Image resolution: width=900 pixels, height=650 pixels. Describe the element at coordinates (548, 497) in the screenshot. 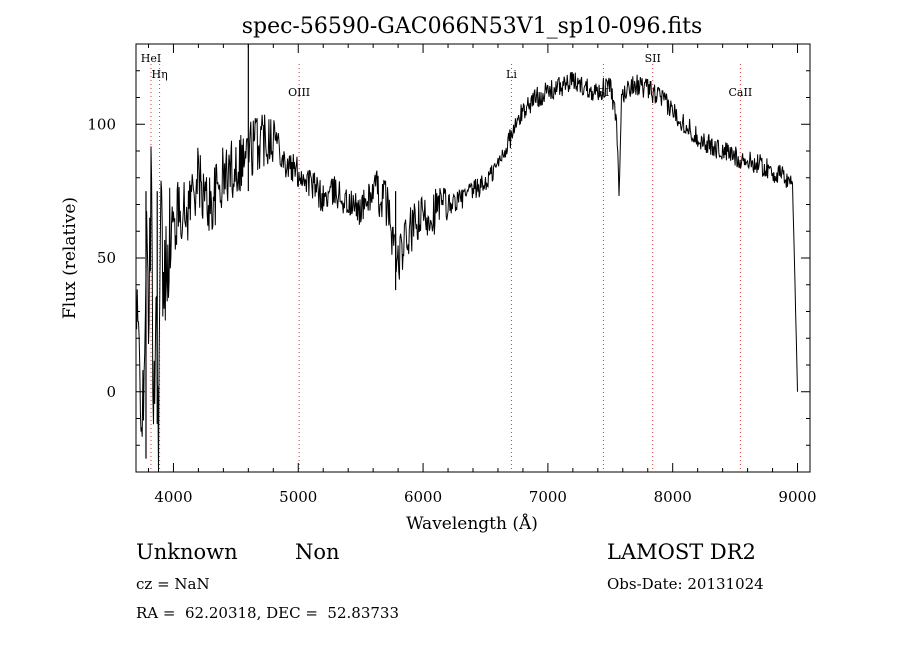

I see `x-tick-label-7000: 7000` at that location.